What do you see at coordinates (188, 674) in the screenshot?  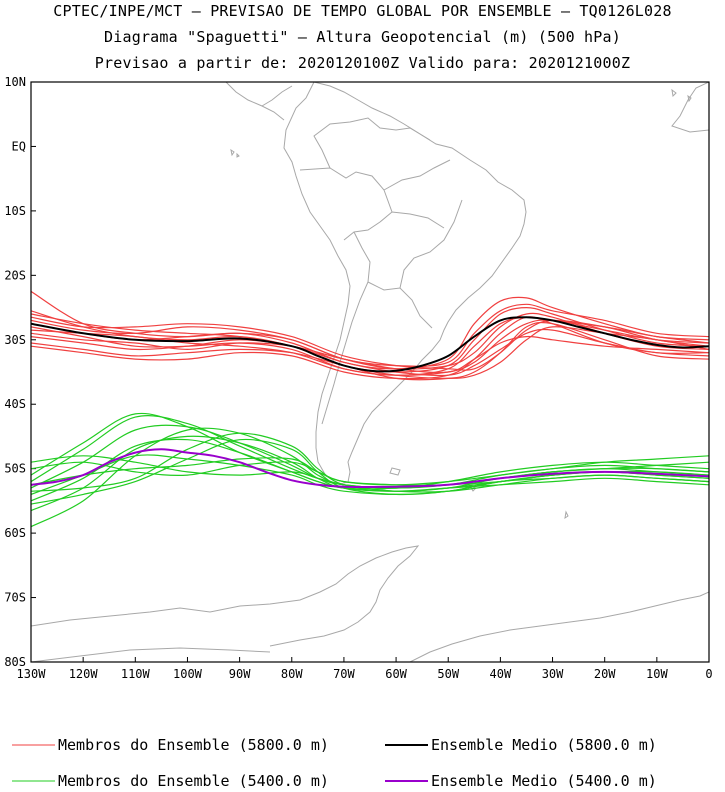 I see `x-tick-label: 100W` at bounding box center [188, 674].